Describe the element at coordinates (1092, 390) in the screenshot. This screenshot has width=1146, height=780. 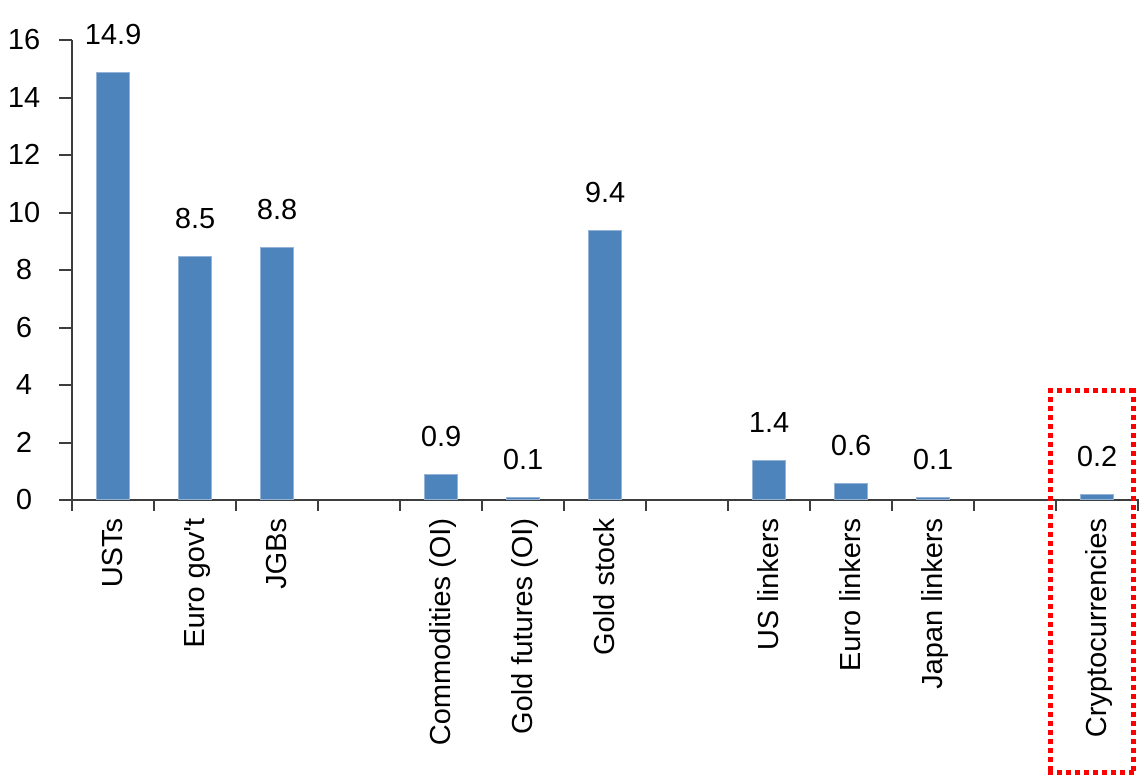
I see `highlight-box-edge-top` at that location.